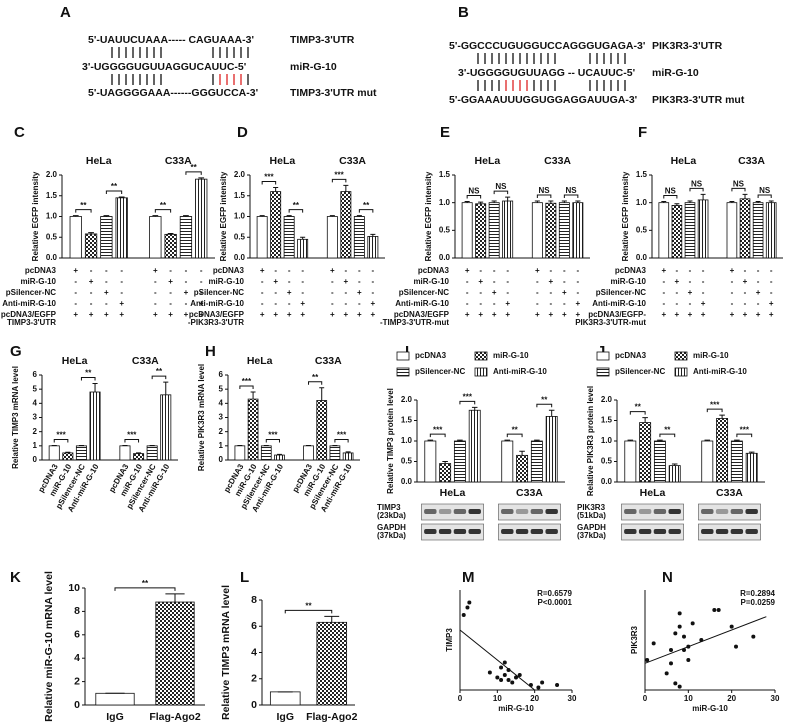 The height and width of the screenshot is (727, 788). What do you see at coordinates (115, 717) in the screenshot?
I see `x-tick-label: IgG` at bounding box center [115, 717].